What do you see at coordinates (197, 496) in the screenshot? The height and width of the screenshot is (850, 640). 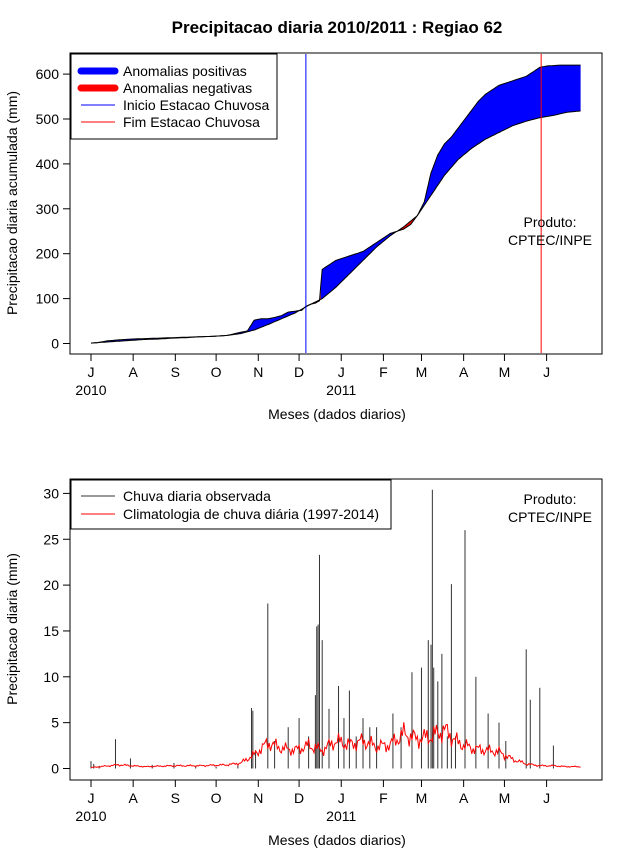 I see `legend-label-observed: Chuva diaria observada` at bounding box center [197, 496].